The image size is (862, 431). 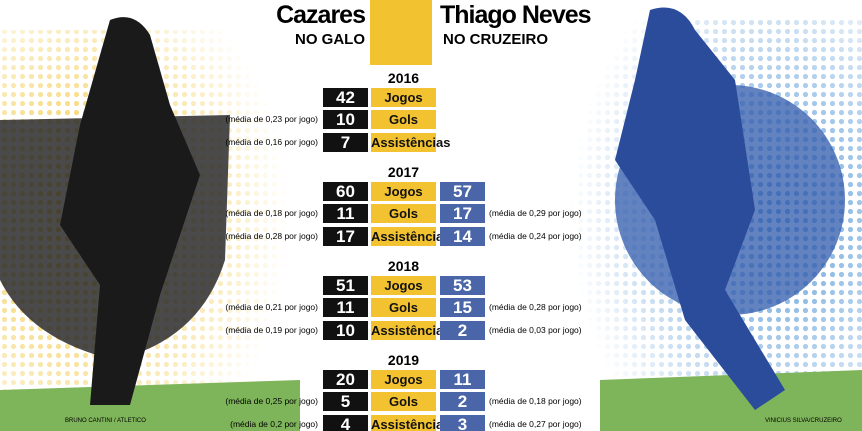 What do you see at coordinates (271, 213) in the screenshot?
I see `left-note: (média de 0,18 por jogo)` at bounding box center [271, 213].